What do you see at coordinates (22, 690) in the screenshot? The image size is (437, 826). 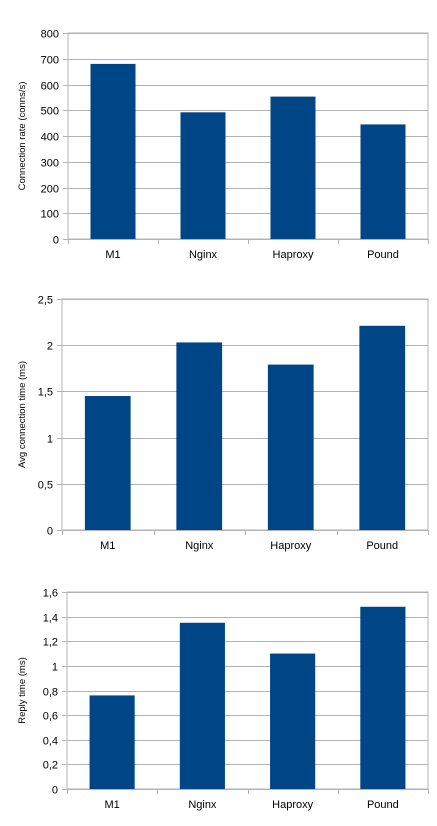 I see `y-axis-label: Reply time (ms)` at bounding box center [22, 690].